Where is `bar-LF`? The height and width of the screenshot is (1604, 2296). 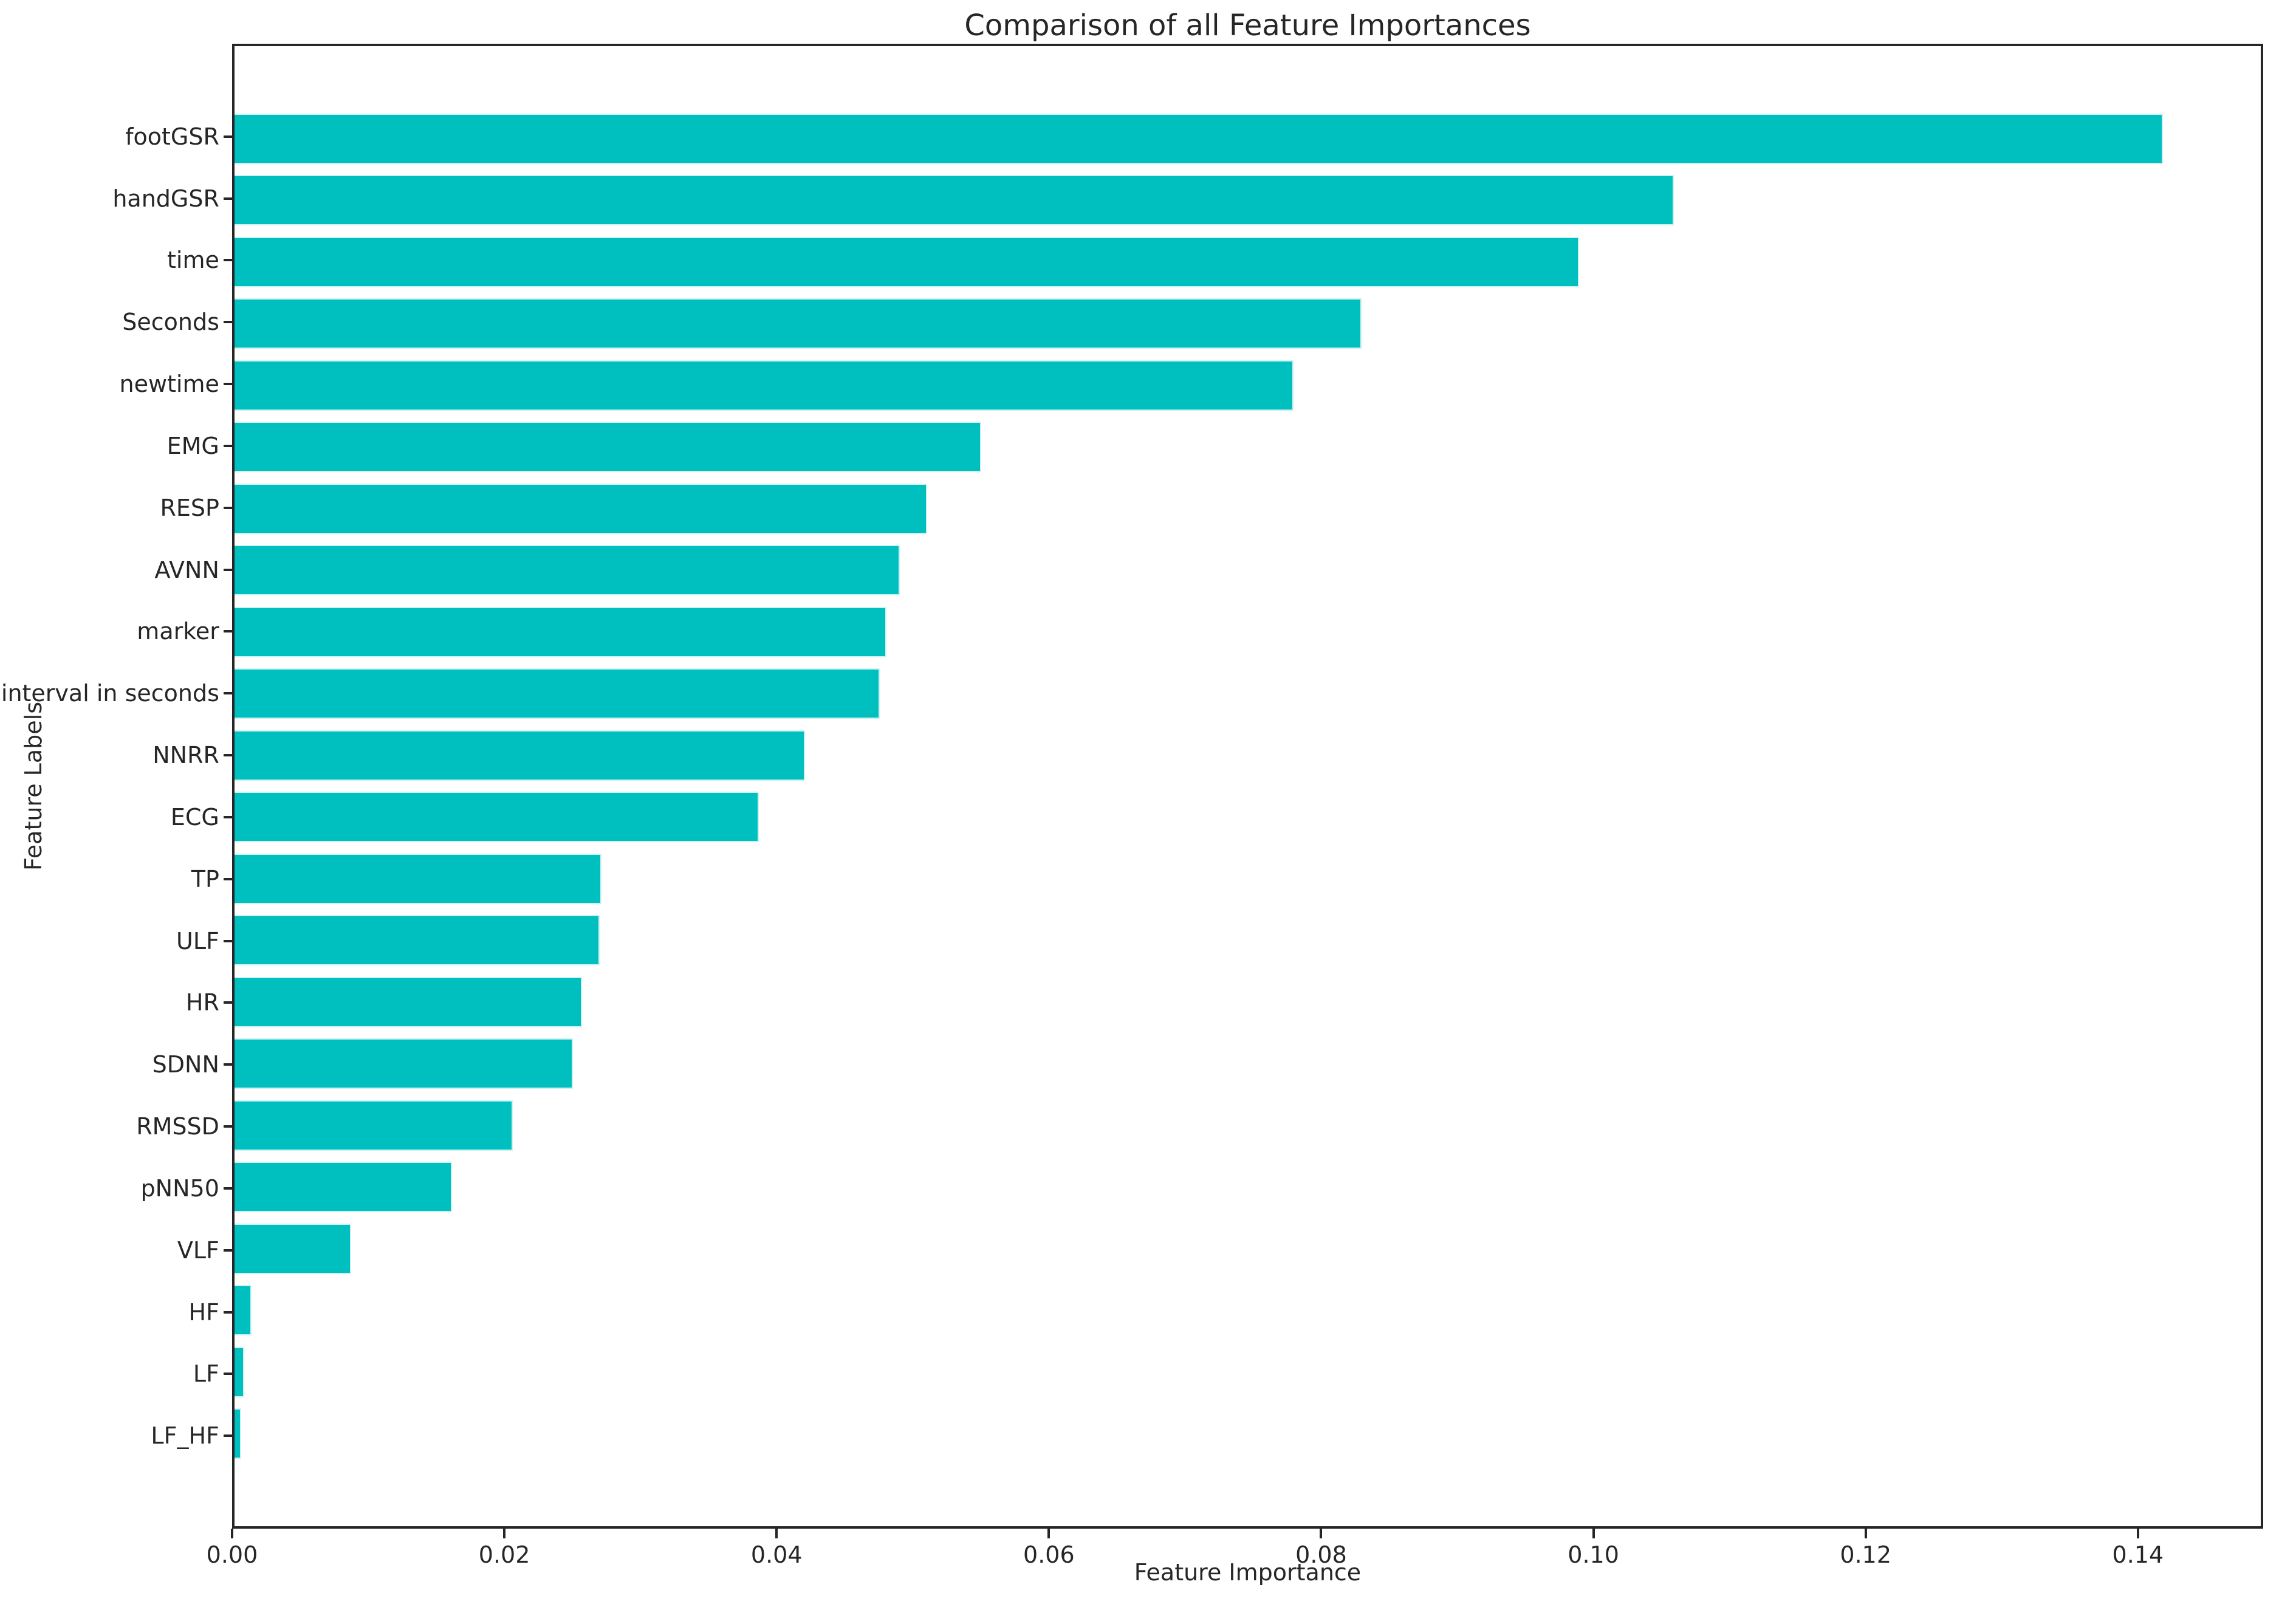
bar-LF is located at coordinates (239, 1371).